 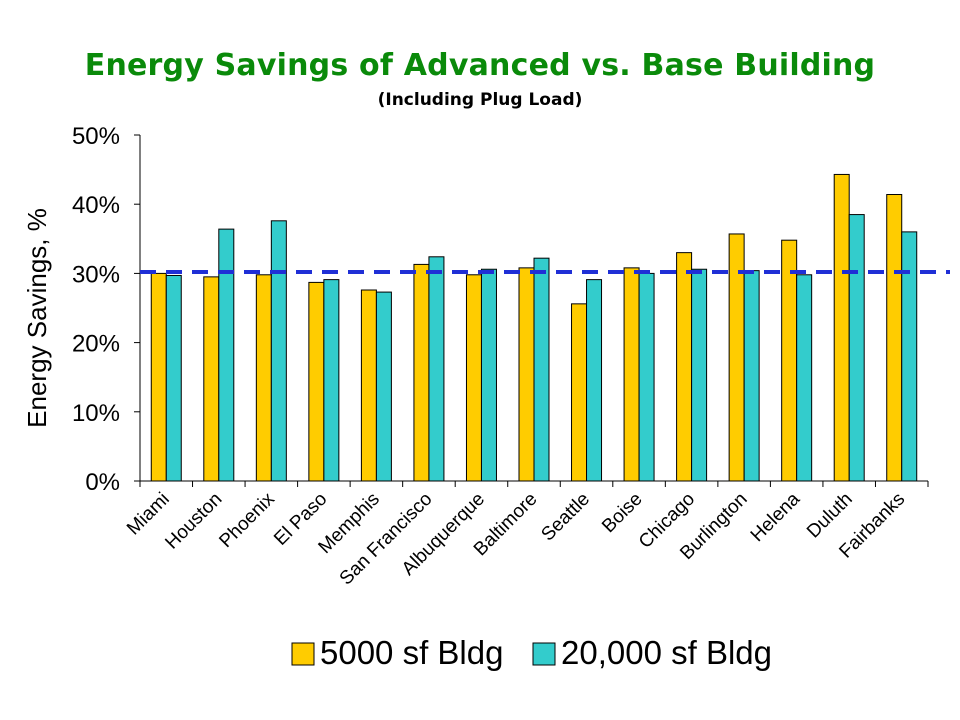 What do you see at coordinates (96, 205) in the screenshot?
I see `y-tick-label: 40%` at bounding box center [96, 205].